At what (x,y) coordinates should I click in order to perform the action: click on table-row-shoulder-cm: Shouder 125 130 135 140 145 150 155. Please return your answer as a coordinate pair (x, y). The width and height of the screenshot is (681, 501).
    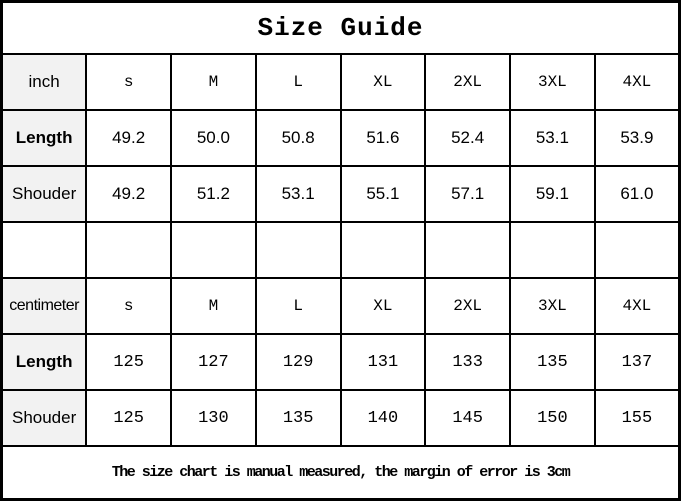
    Looking at the image, I should click on (340, 418).